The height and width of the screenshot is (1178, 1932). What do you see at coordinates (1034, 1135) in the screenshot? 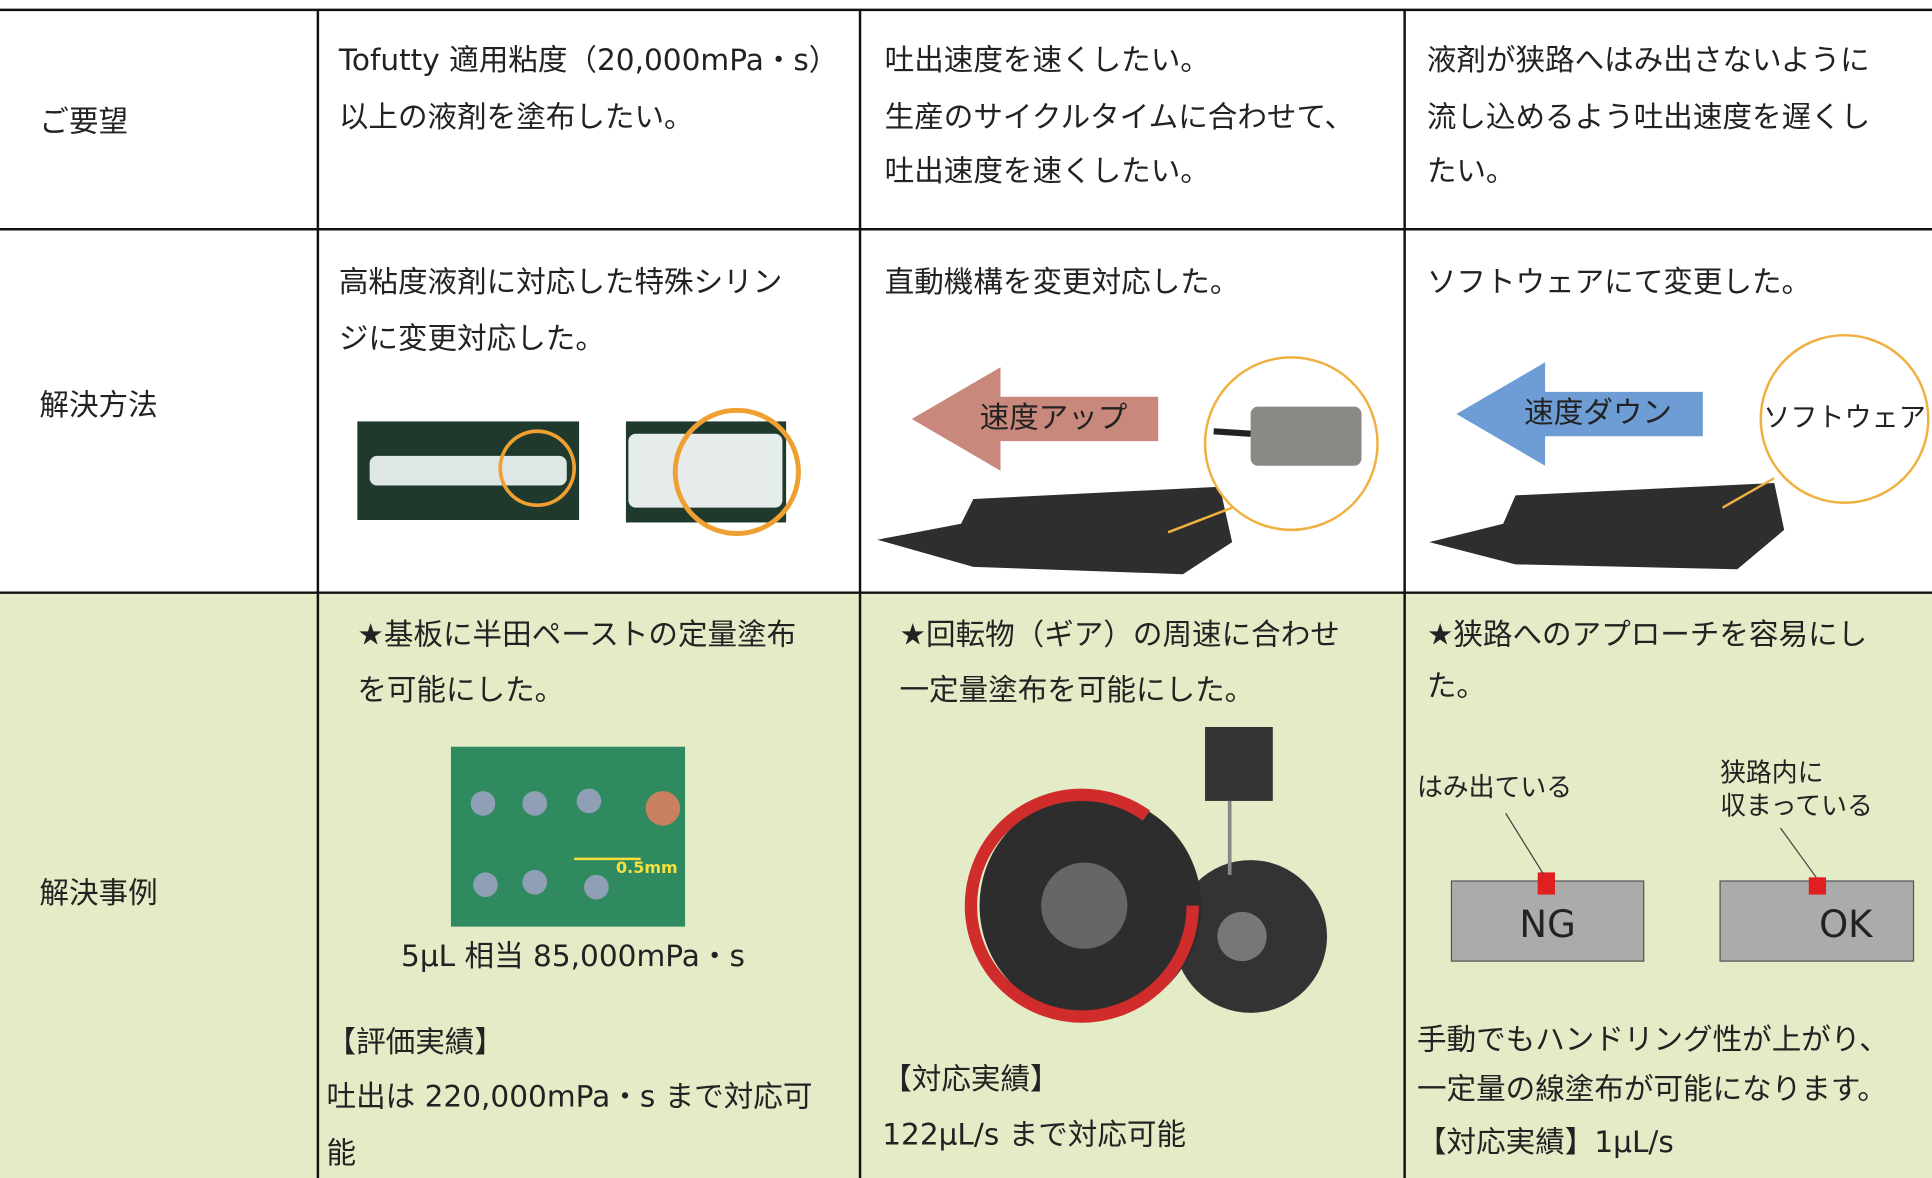
I see `note: 122μL/s まで対応可能` at bounding box center [1034, 1135].